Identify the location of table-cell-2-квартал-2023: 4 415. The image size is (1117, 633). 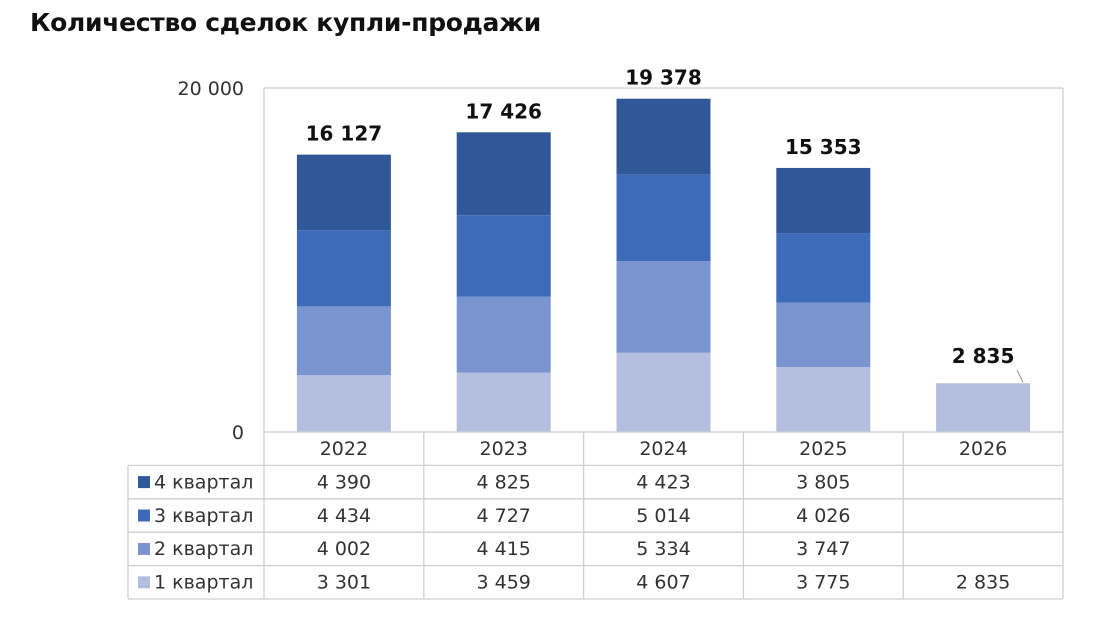
(503, 549).